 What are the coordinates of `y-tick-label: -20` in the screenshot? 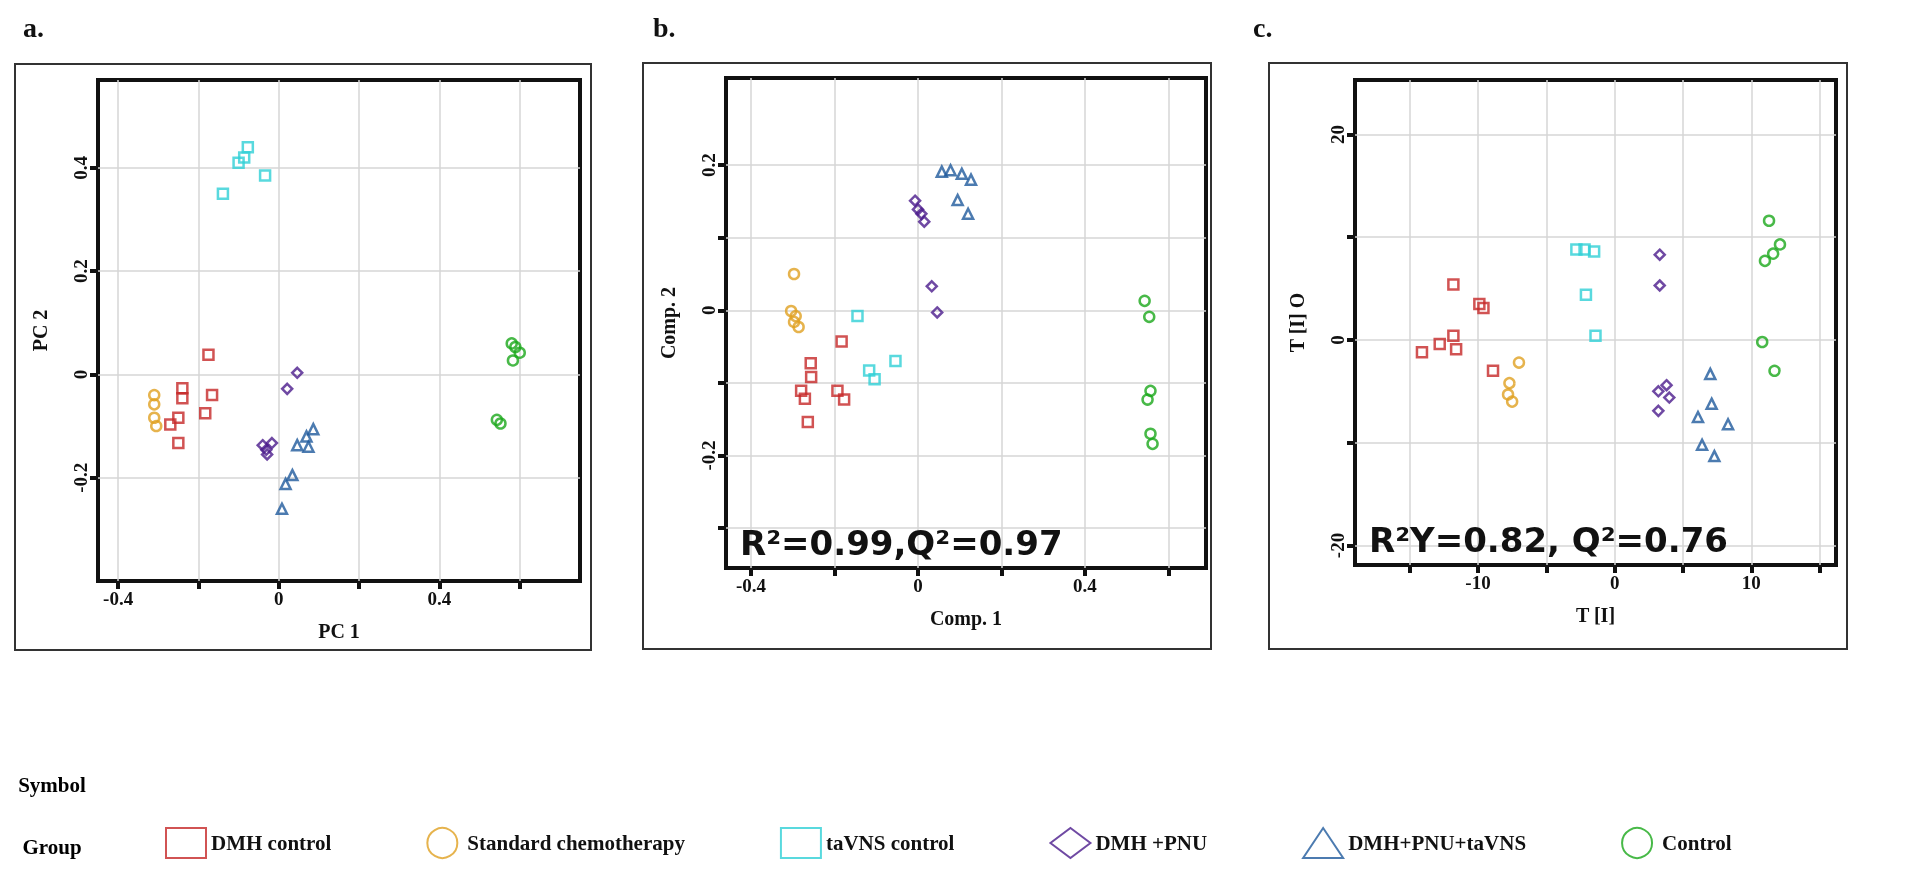 It's located at (1337, 545).